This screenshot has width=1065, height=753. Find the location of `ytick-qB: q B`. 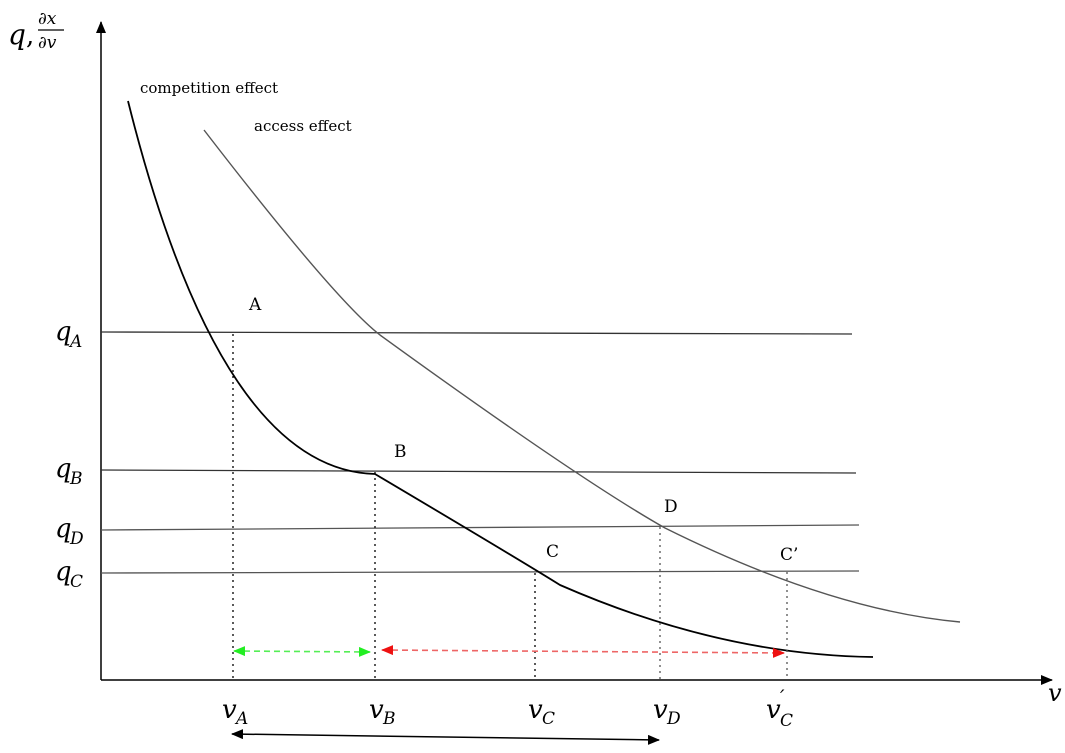

ytick-qB: q B is located at coordinates (69, 471).